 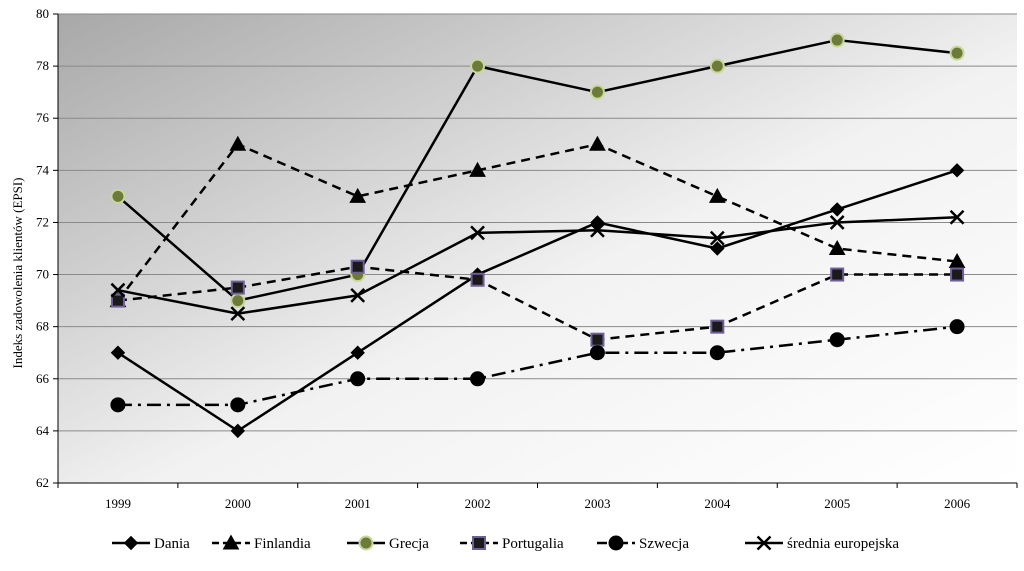 I want to click on x-tick-label: 2006, so click(x=957, y=503).